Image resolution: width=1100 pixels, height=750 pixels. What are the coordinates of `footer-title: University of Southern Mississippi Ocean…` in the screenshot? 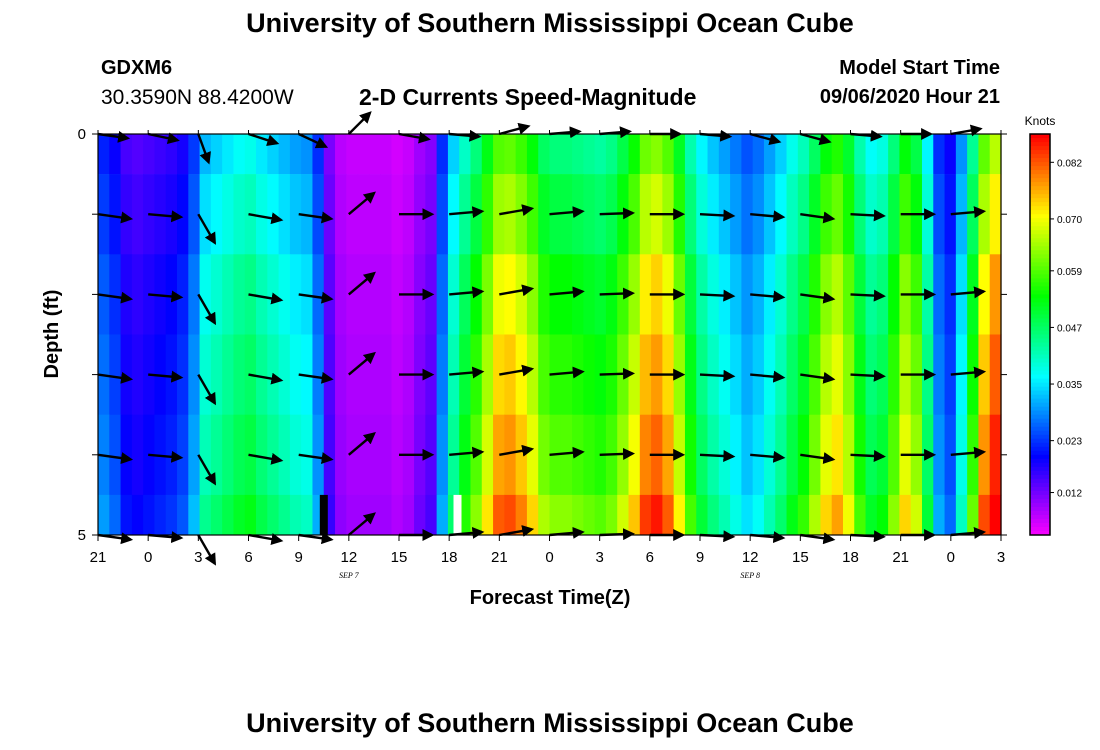 It's located at (550, 723).